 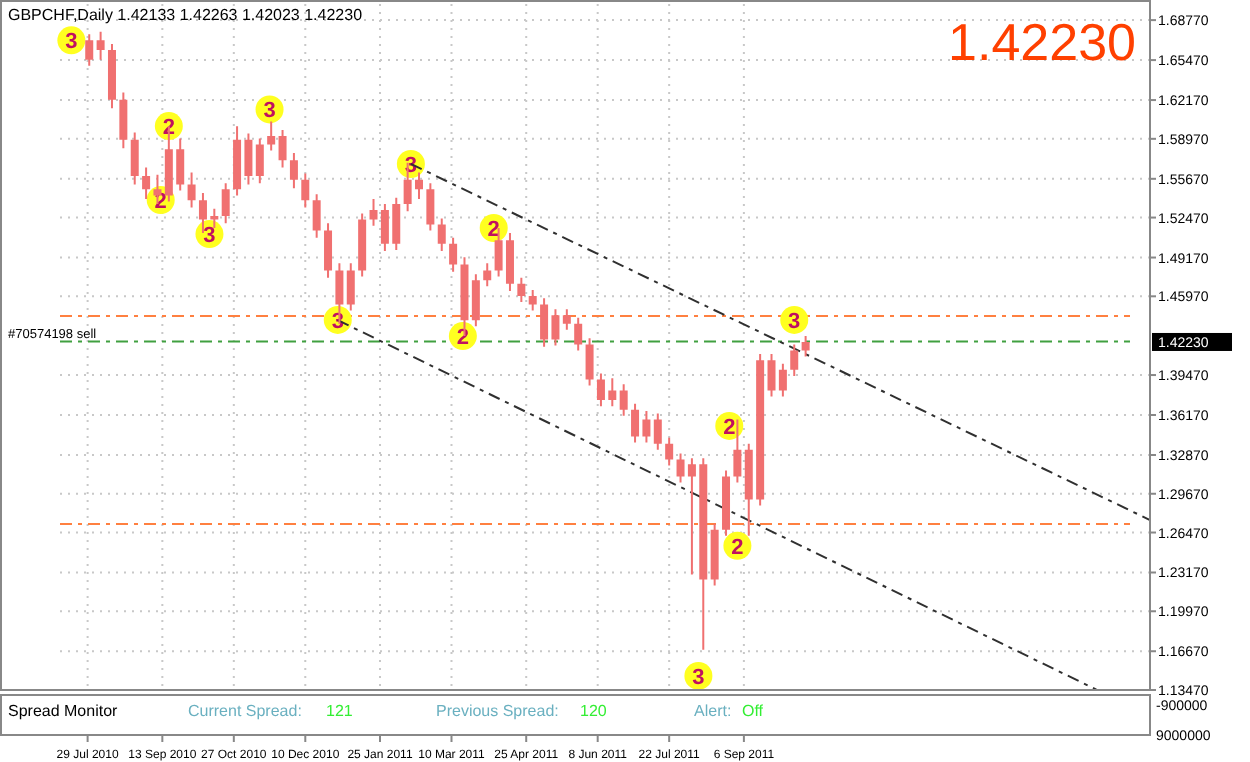 I want to click on annotation: 1.42230, so click(x=1042, y=42).